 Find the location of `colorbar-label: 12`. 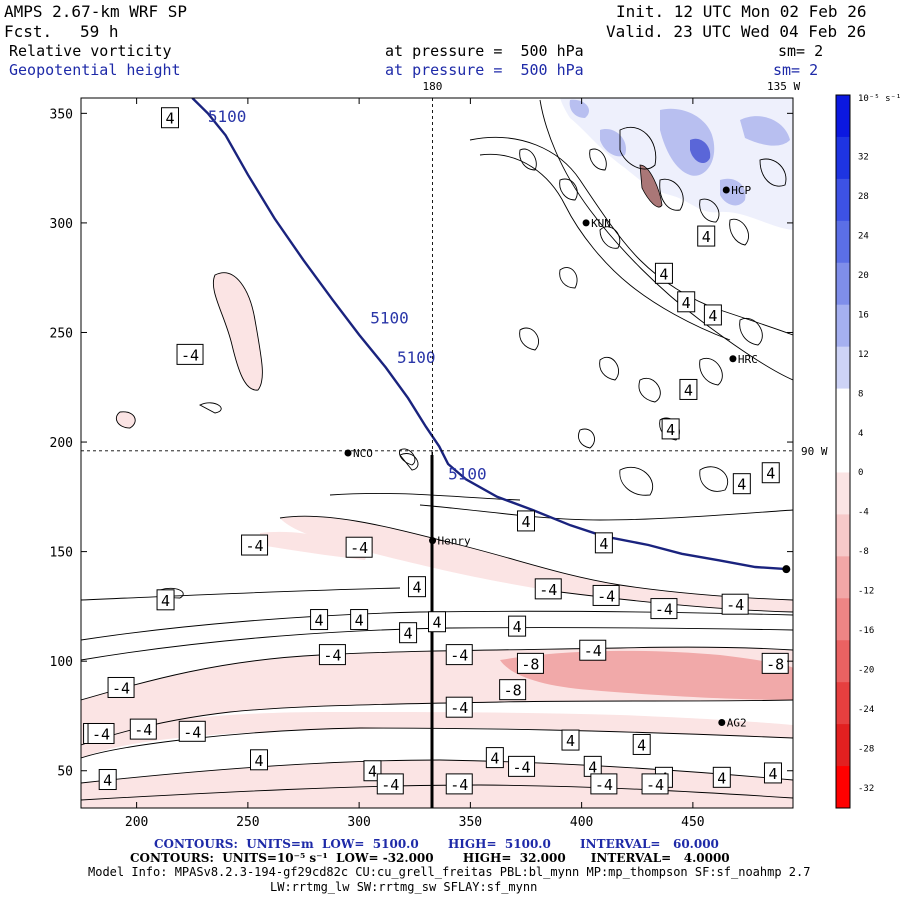

colorbar-label: 12 is located at coordinates (863, 355).